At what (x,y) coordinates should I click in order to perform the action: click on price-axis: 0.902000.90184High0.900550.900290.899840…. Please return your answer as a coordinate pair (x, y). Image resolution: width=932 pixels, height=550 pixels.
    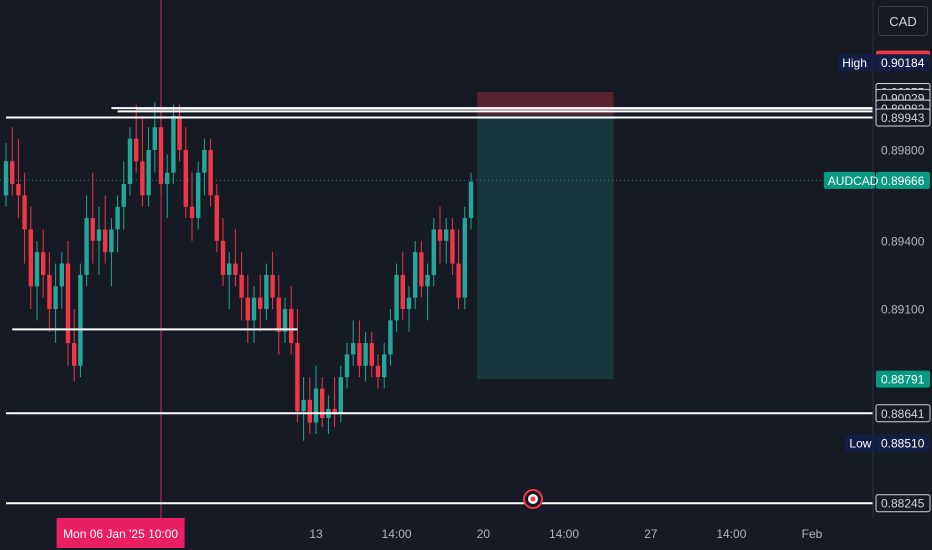
    Looking at the image, I should click on (877, 275).